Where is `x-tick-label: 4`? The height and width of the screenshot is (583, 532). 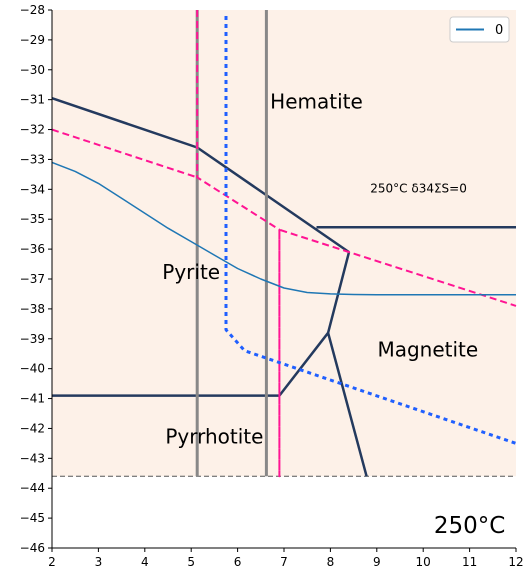 x-tick-label: 4 is located at coordinates (145, 562).